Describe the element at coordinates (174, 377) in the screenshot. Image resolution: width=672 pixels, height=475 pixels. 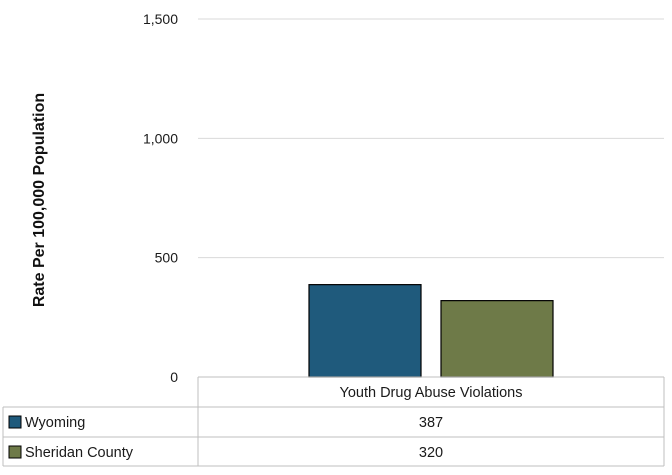
I see `y-tick-label: 0` at that location.